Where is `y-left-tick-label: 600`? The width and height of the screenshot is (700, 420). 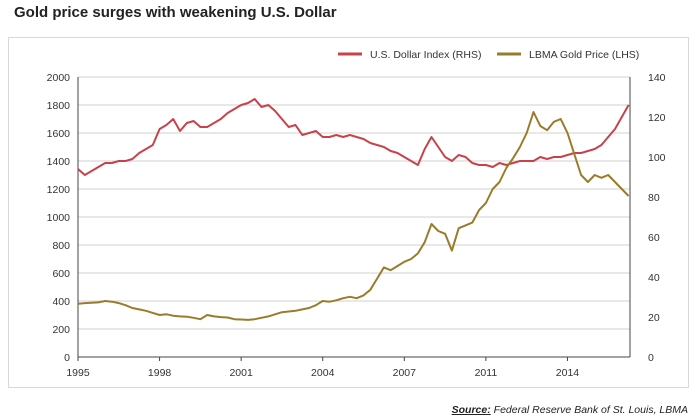 y-left-tick-label: 600 is located at coordinates (61, 274).